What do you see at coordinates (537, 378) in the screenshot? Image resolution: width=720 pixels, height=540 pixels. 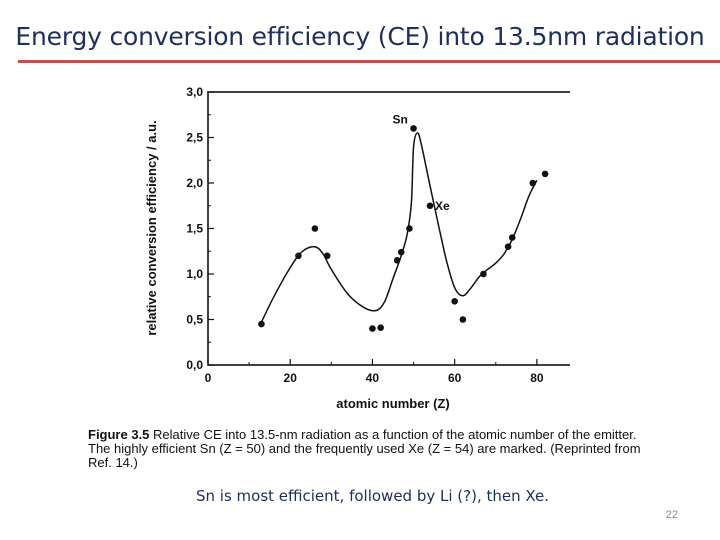 I see `x-tick-label: 80` at bounding box center [537, 378].